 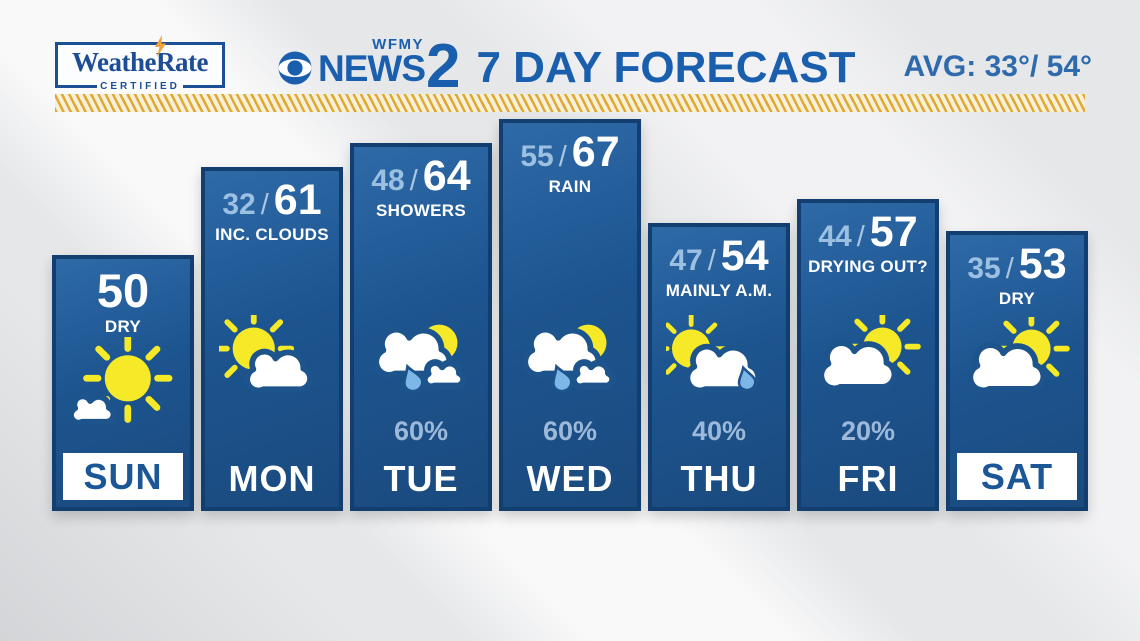 I want to click on weatherate-brand: WeatheRate, so click(x=140, y=62).